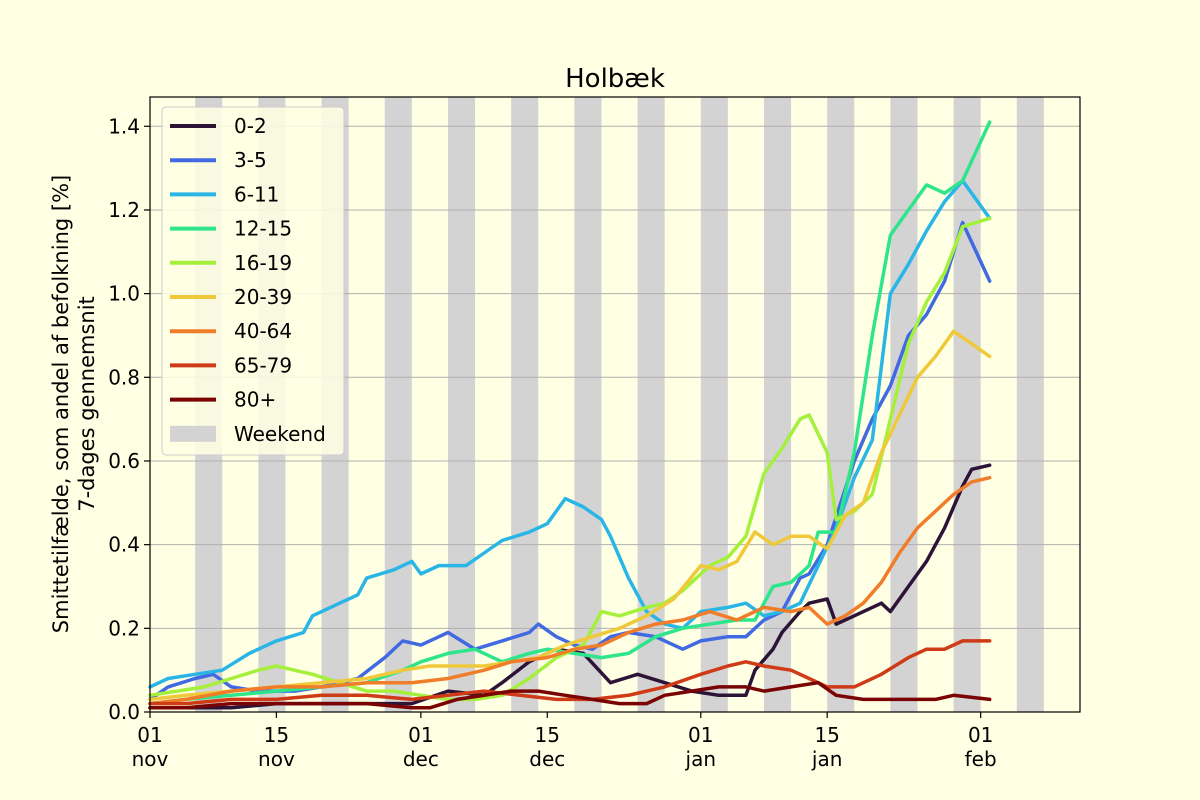 This screenshot has height=800, width=1200. Describe the element at coordinates (615, 79) in the screenshot. I see `chart-title: Holbæk` at that location.